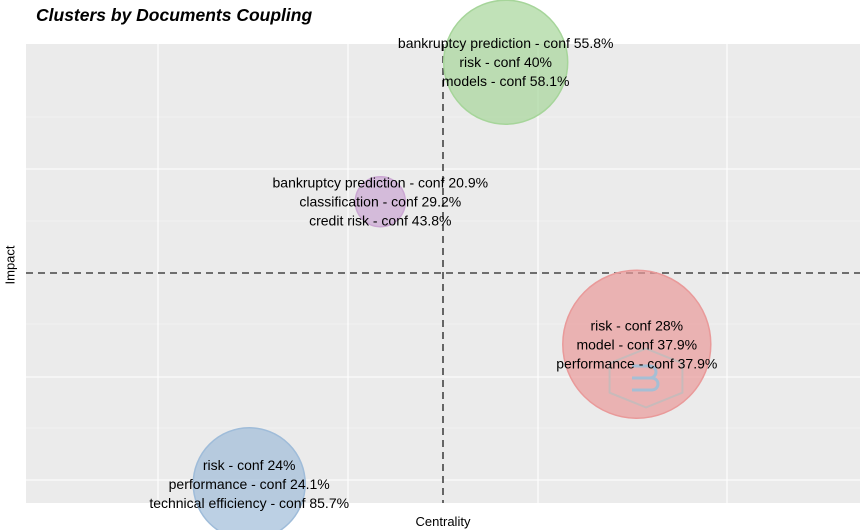  I want to click on cluster-label-0-1: risk - conf 40%, so click(505, 62).